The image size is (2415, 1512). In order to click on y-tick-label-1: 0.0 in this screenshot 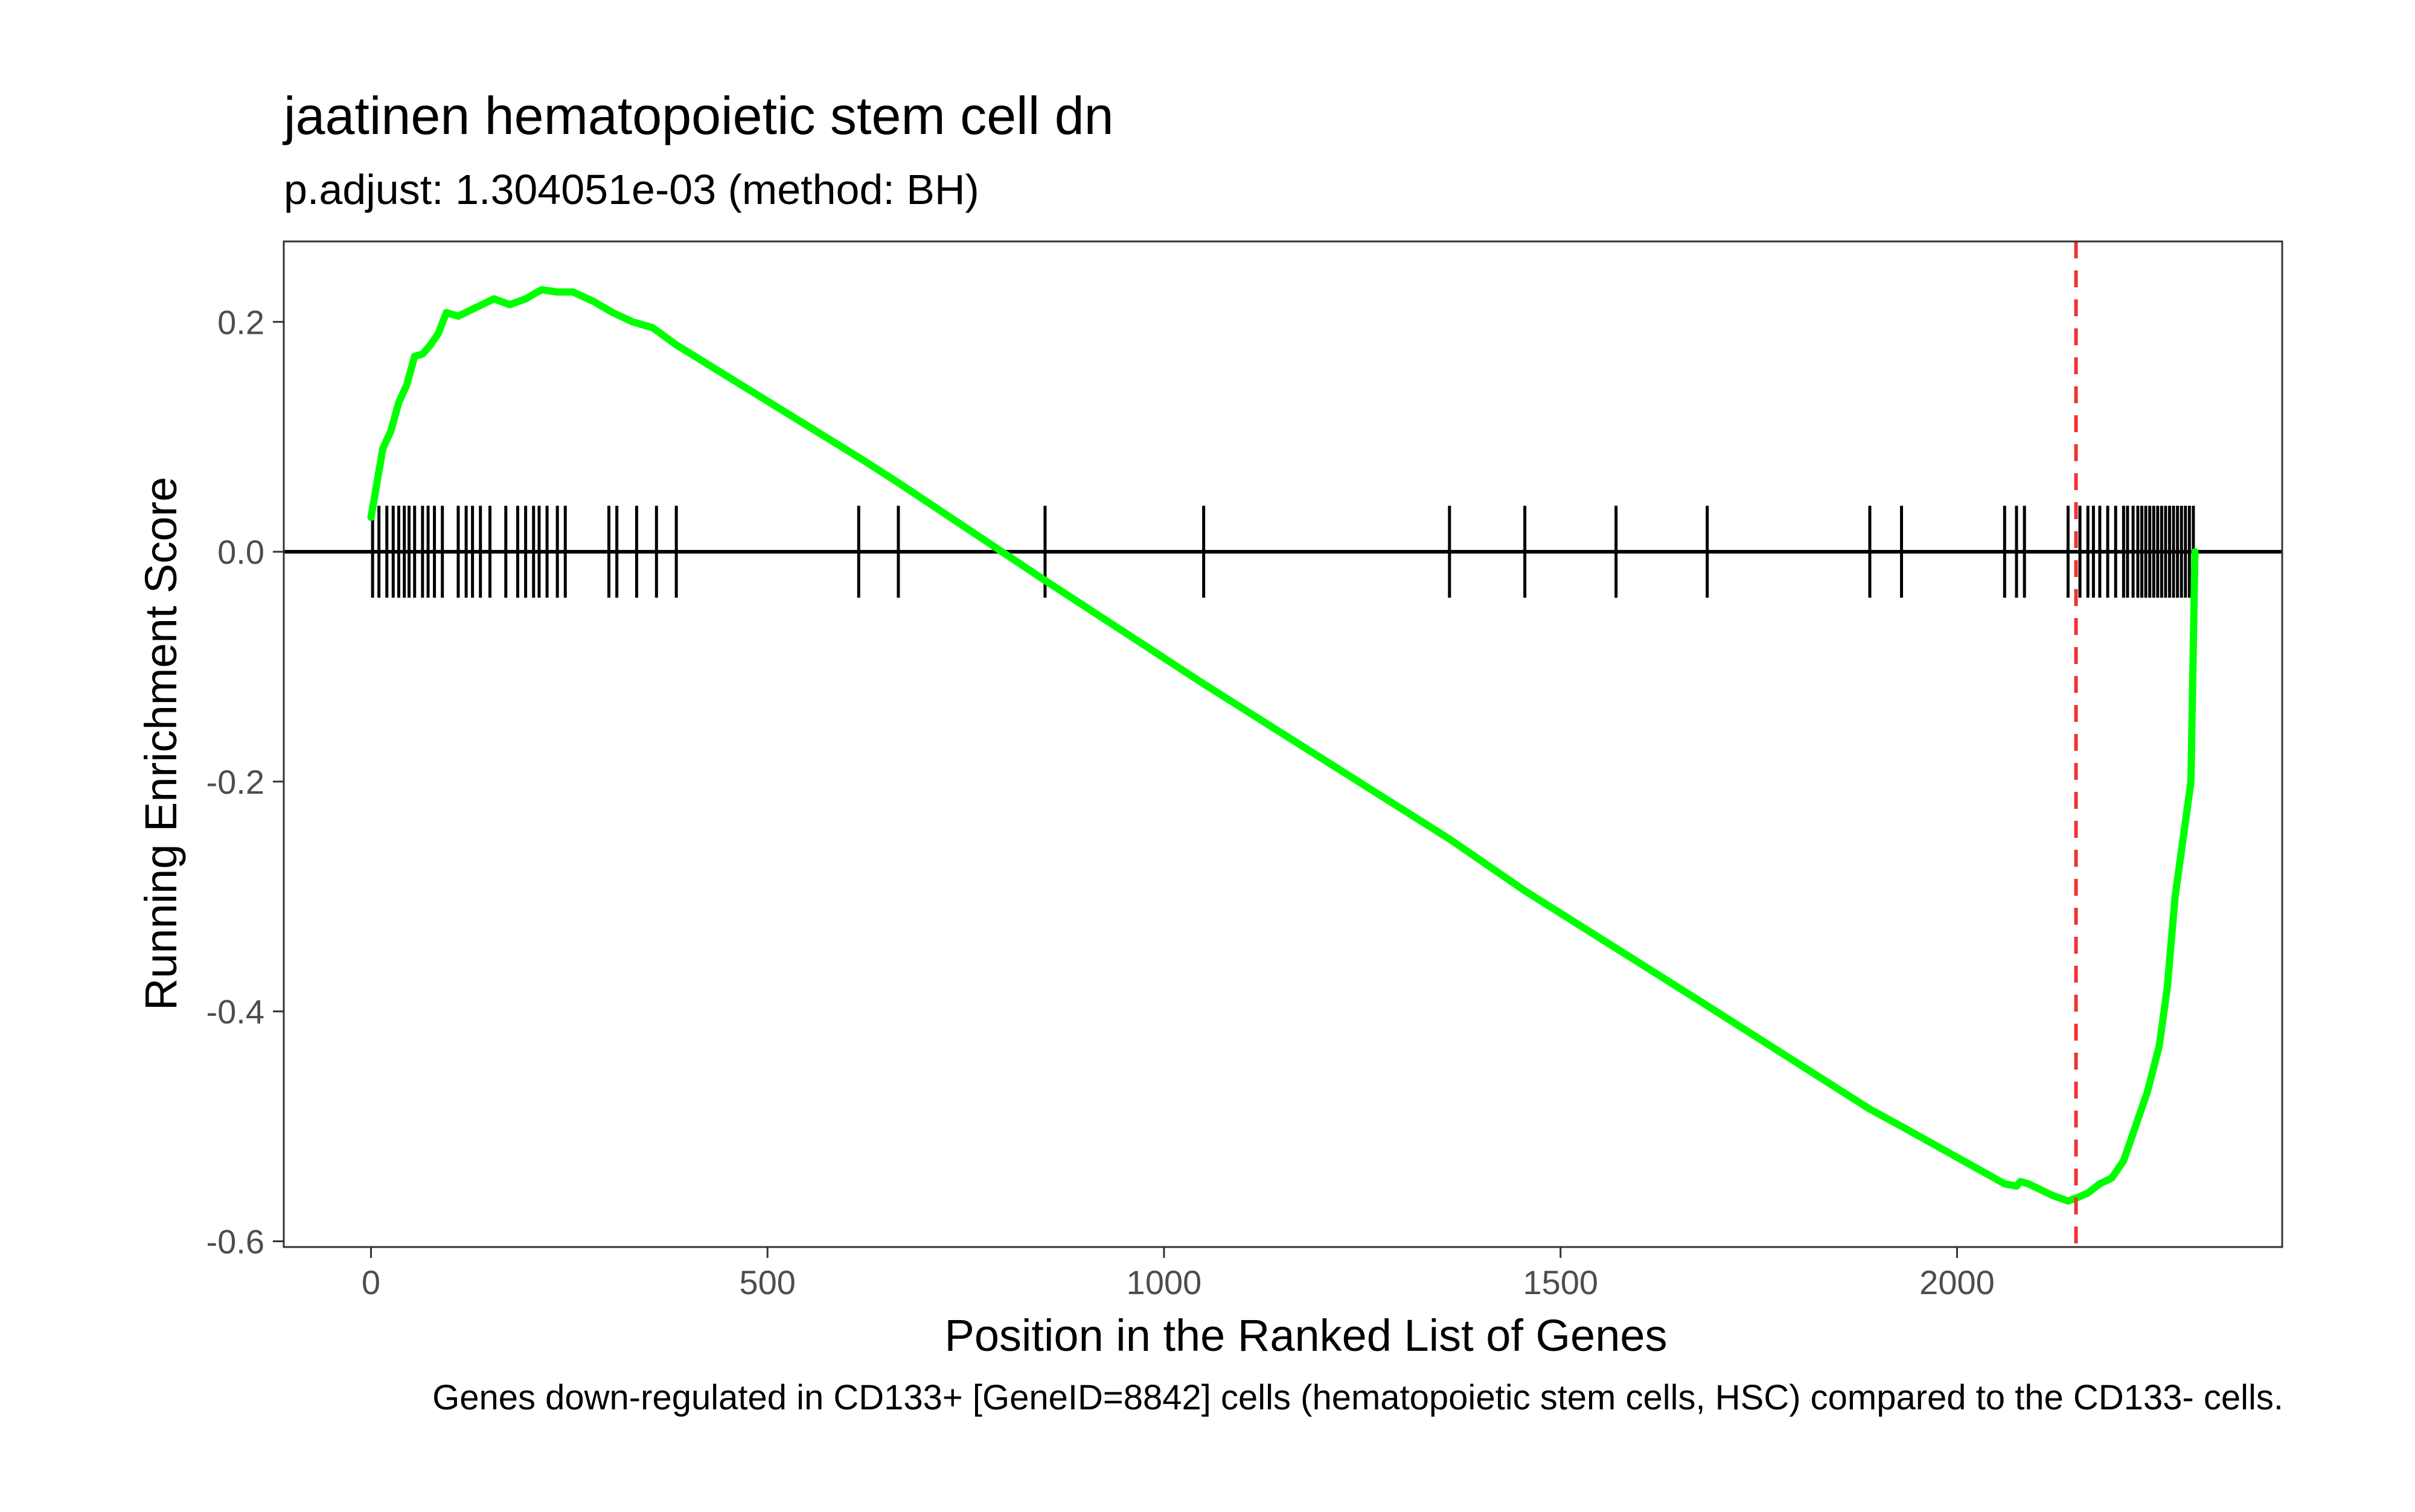, I will do `click(241, 552)`.